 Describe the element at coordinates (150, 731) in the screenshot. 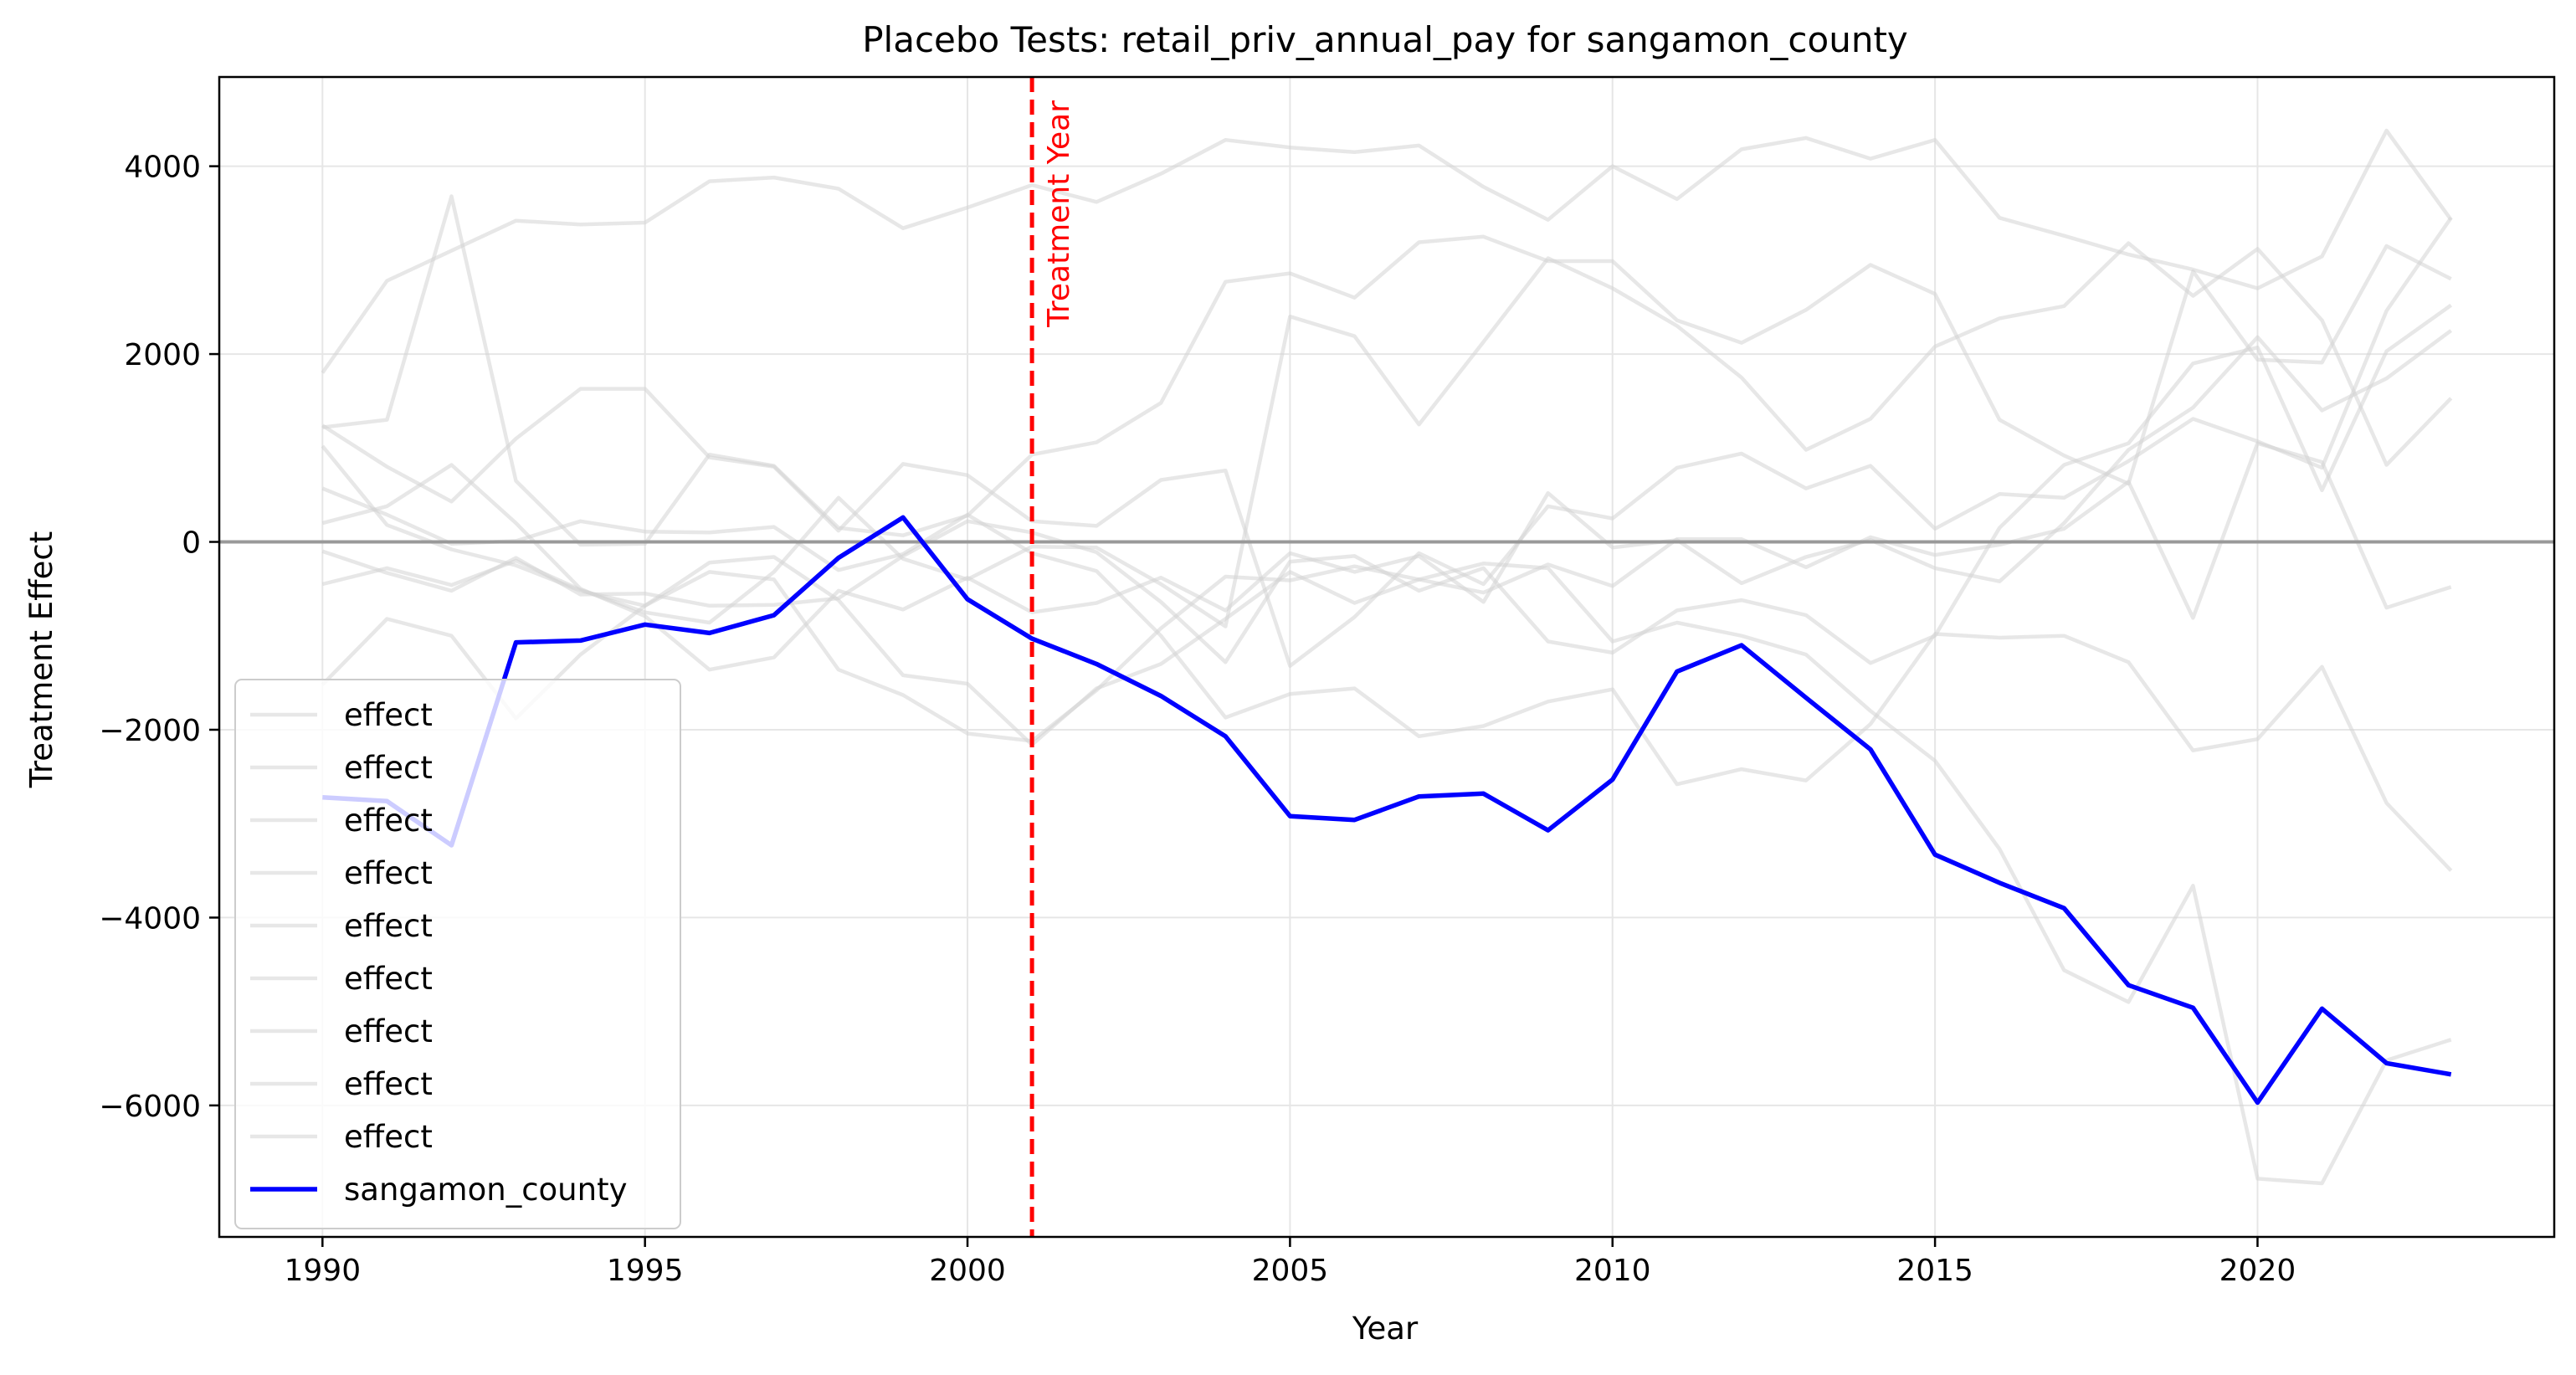

I see `y-tick-label: −2000` at that location.